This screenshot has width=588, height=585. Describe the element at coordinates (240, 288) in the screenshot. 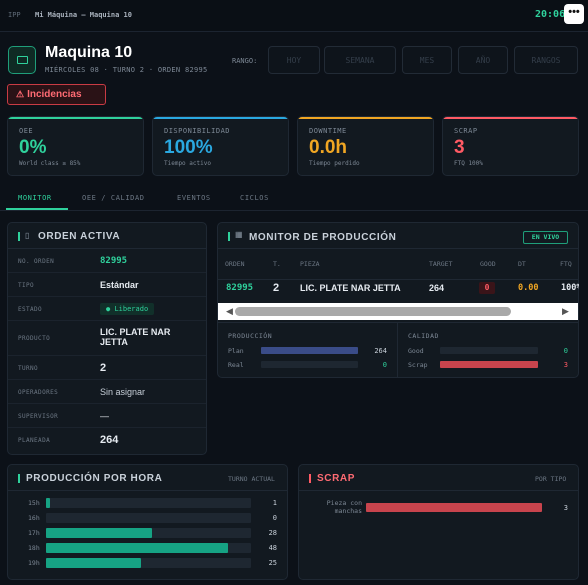

I see `cell-orden: 82995` at that location.